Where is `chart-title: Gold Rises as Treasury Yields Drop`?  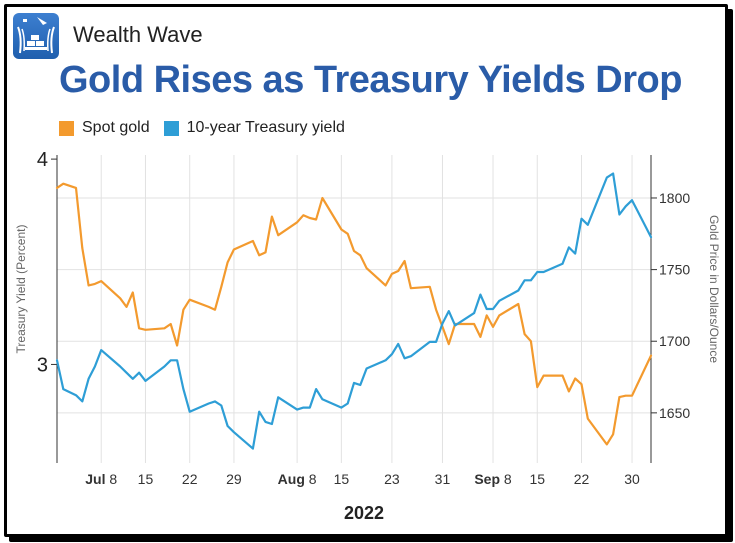
chart-title: Gold Rises as Treasury Yields Drop is located at coordinates (370, 80).